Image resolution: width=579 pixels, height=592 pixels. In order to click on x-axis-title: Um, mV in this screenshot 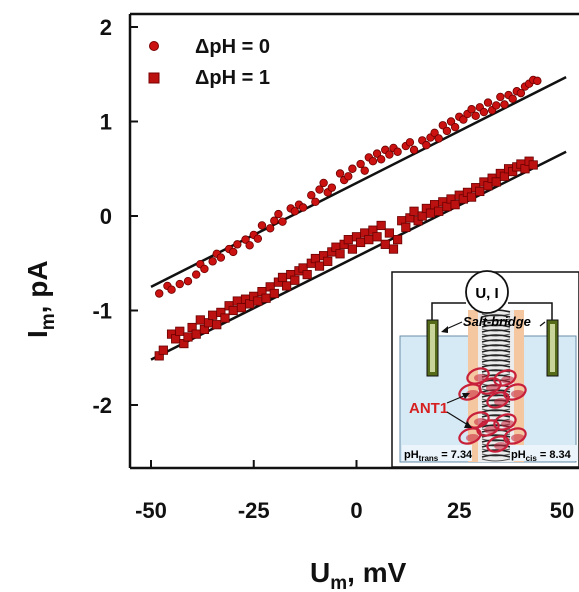, I will do `click(358, 574)`.